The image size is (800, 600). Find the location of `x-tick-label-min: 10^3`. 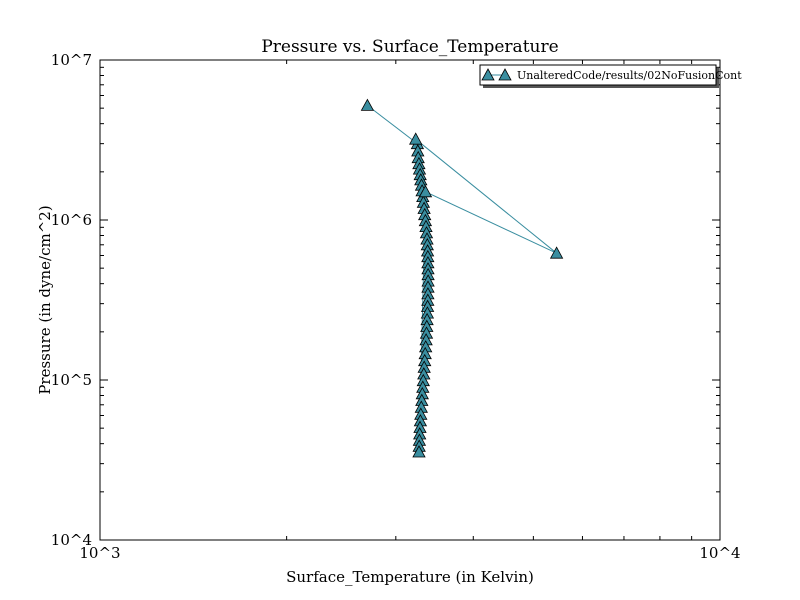

x-tick-label-min: 10^3 is located at coordinates (99, 553).